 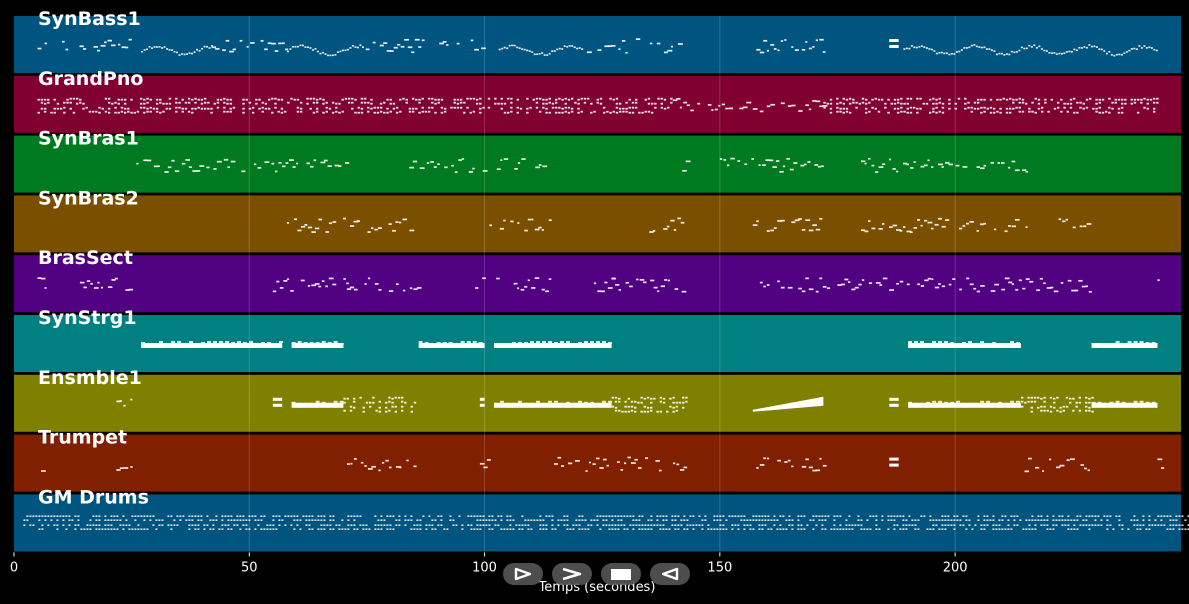 I want to click on track-name: GM Drums, so click(x=93, y=497).